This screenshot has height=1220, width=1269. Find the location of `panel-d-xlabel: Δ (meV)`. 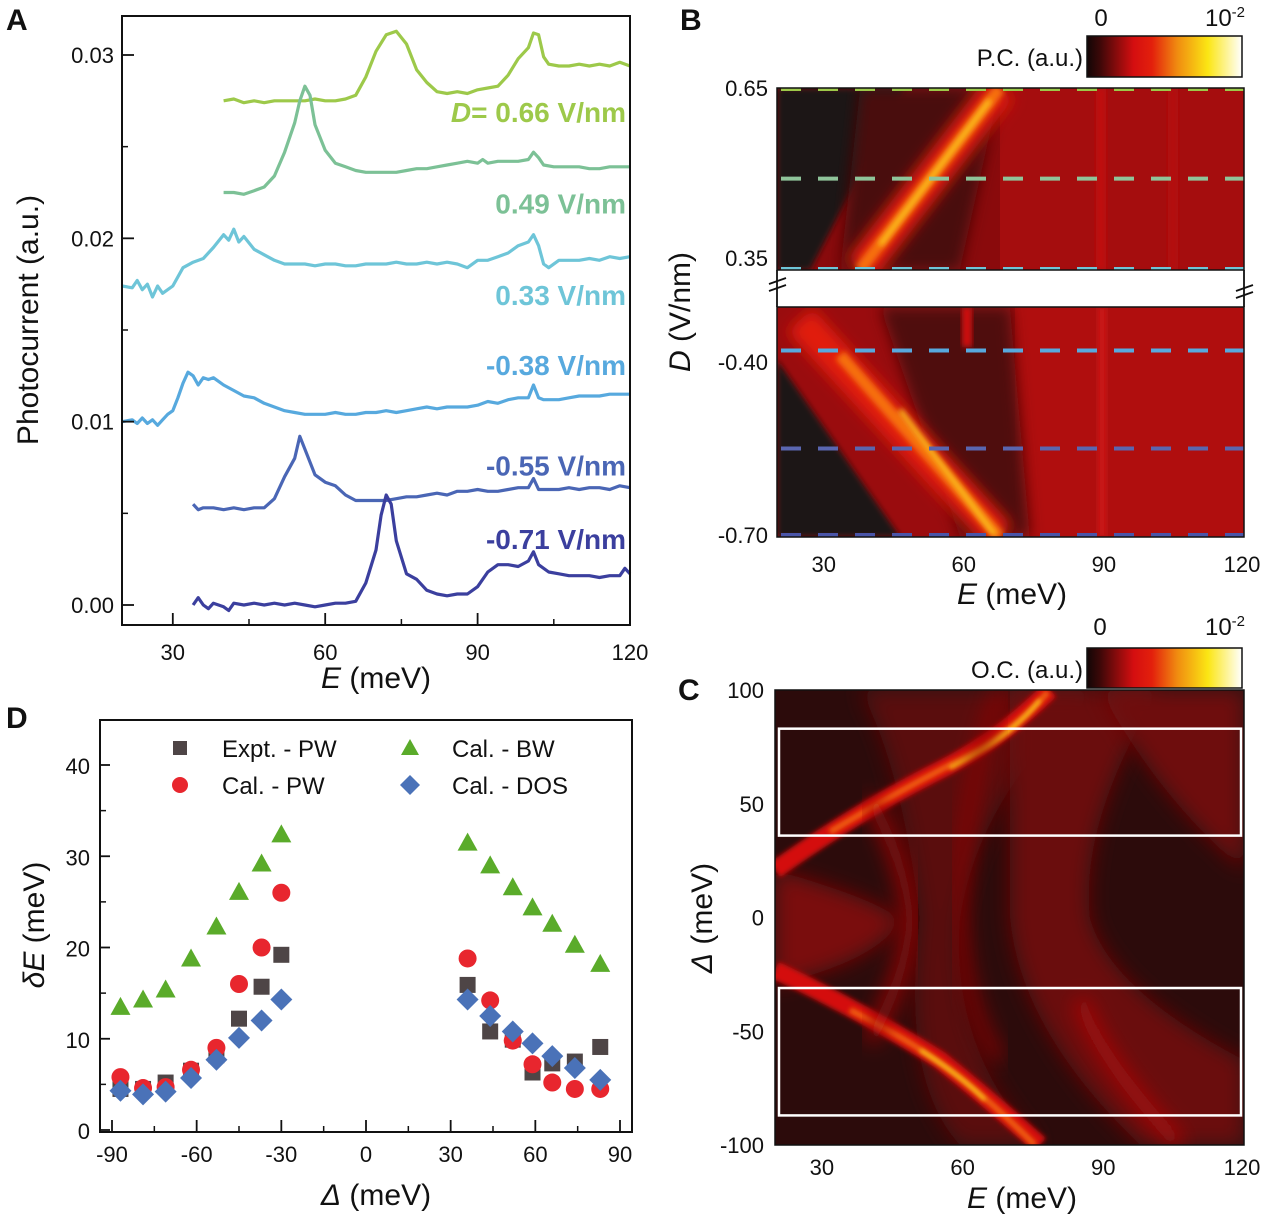

panel-d-xlabel: Δ (meV) is located at coordinates (375, 1195).